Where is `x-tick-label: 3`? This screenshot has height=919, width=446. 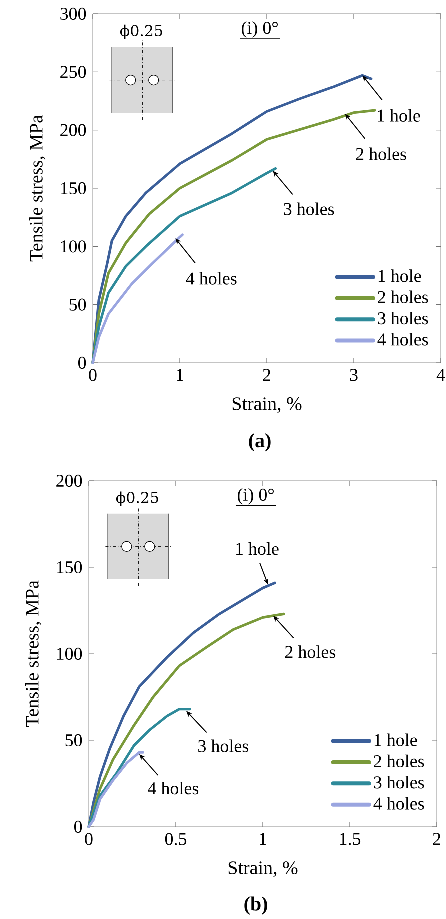 x-tick-label: 3 is located at coordinates (354, 375).